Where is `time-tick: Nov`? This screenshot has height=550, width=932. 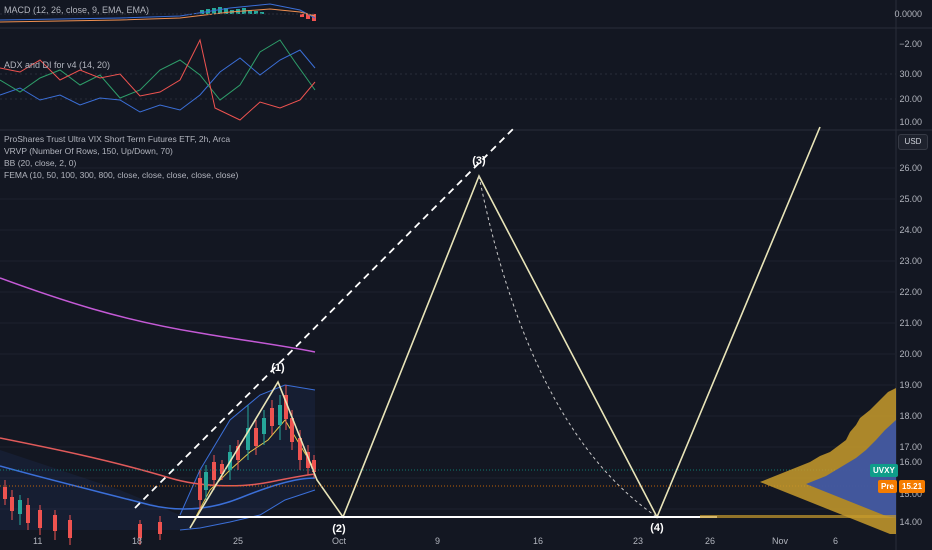 time-tick: Nov is located at coordinates (780, 541).